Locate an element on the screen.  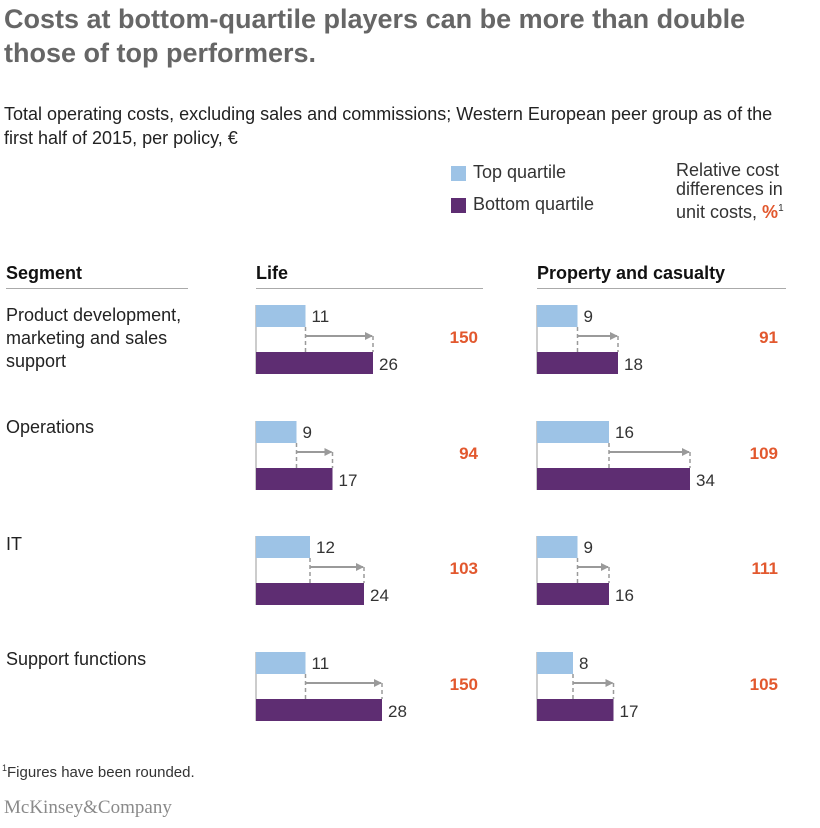
relative-note-prefix: unit costs, is located at coordinates (719, 212).